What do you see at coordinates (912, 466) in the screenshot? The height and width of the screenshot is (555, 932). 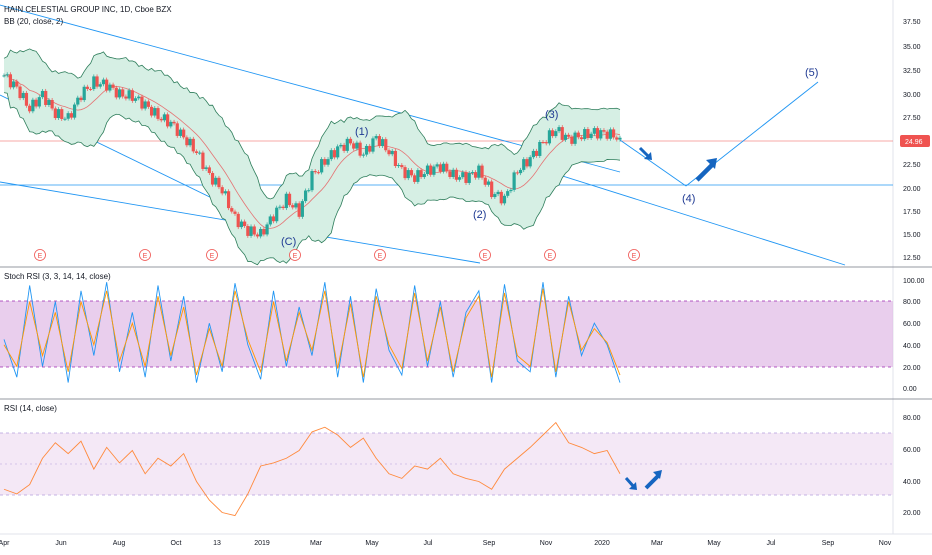 I see `rsi-axis: 80.00 60.00 40.00 20.00` at bounding box center [912, 466].